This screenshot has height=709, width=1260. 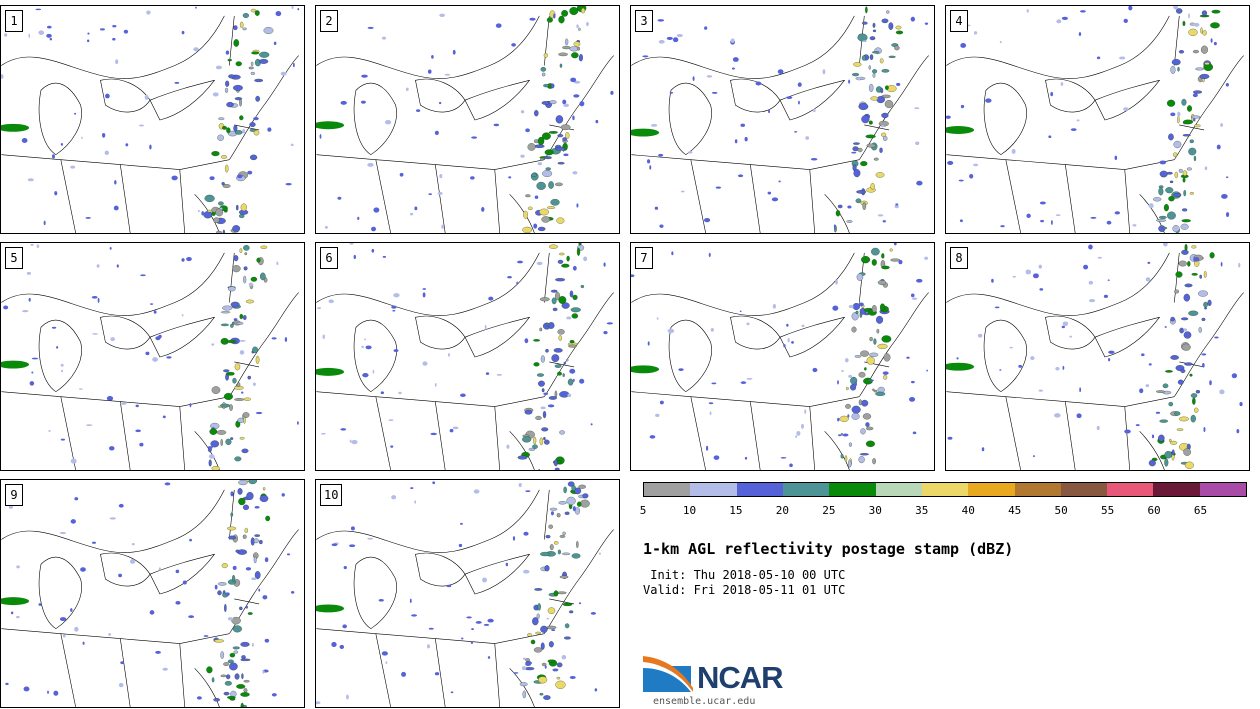 What do you see at coordinates (329, 21) in the screenshot?
I see `member-label: 2` at bounding box center [329, 21].